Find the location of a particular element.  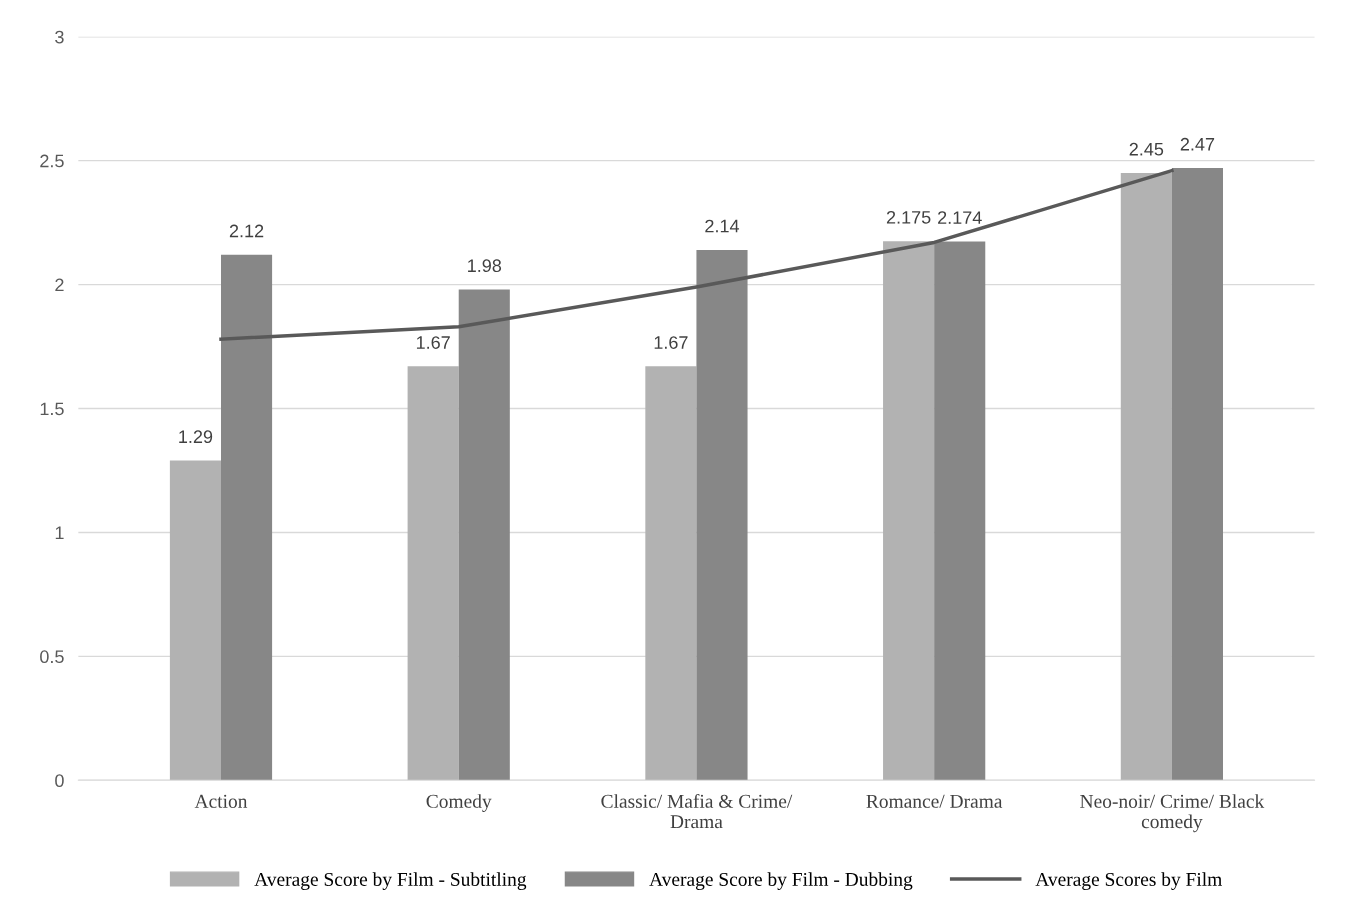

y-tick-label: 2.5 is located at coordinates (52, 161).